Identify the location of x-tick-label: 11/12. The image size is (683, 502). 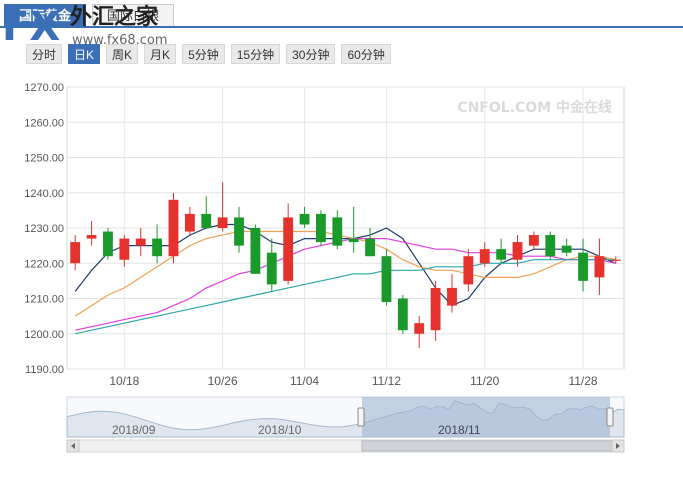
(386, 381).